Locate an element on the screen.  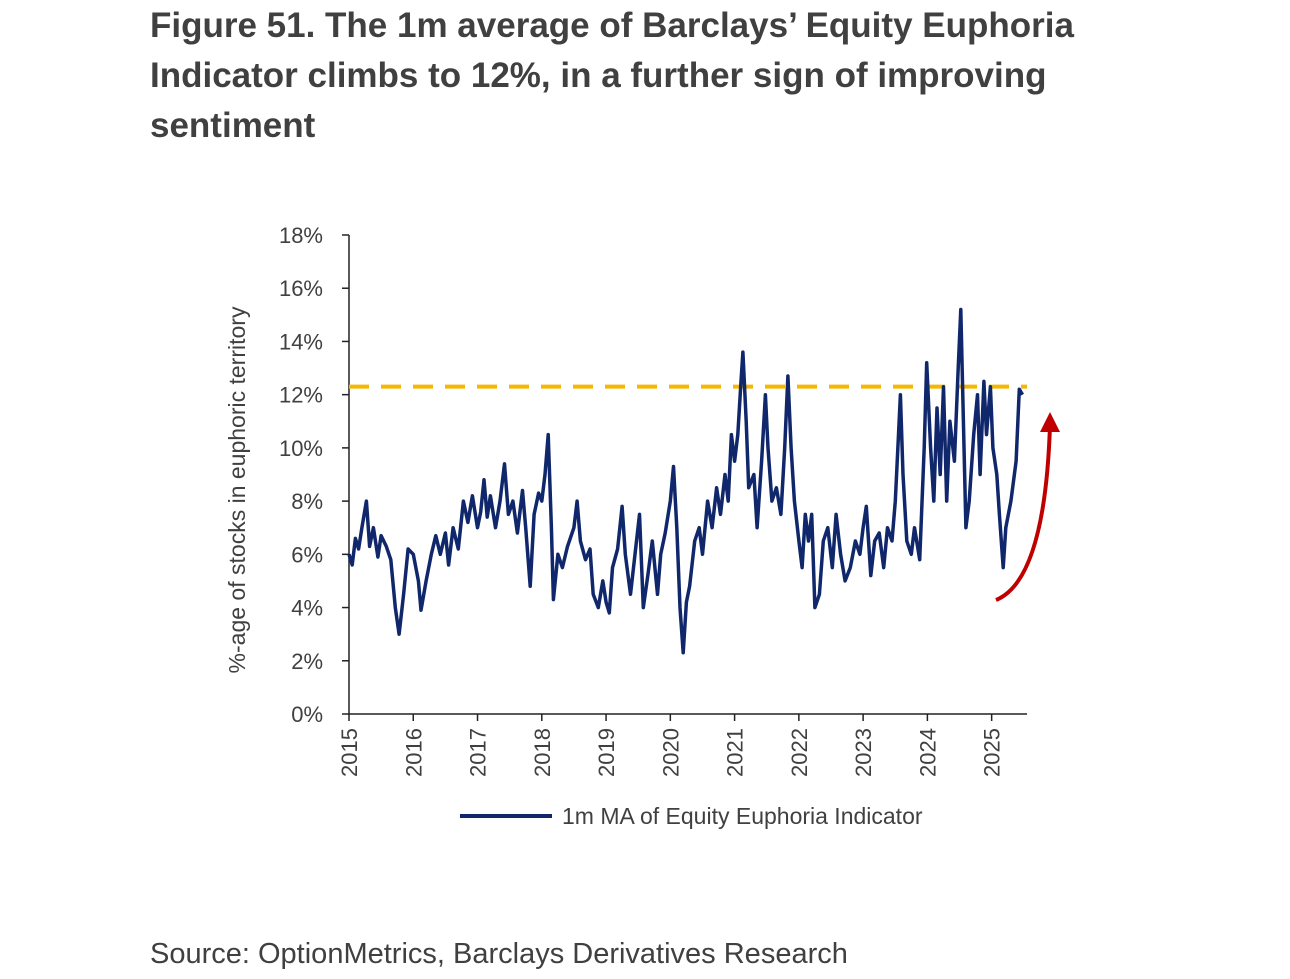
x-tick-label: 2022 is located at coordinates (799, 752).